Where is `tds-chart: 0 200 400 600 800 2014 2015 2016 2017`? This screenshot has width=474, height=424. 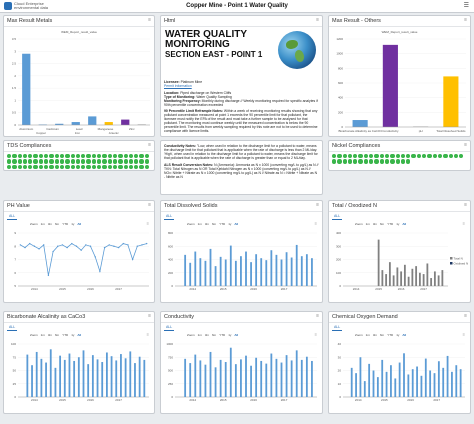 tds-chart: 0 200 400 600 800 2014 2015 2016 2017 is located at coordinates (241, 264).